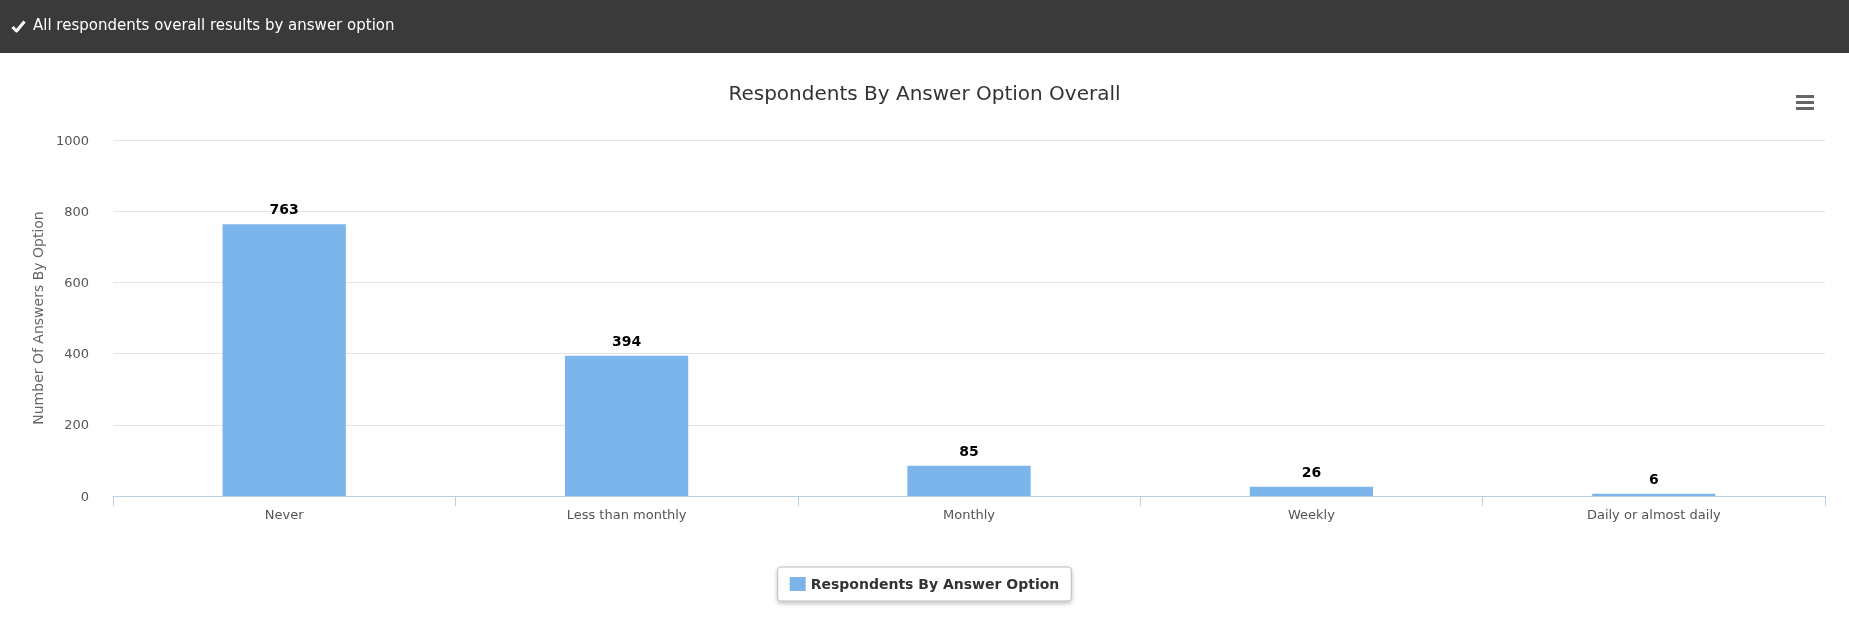 This screenshot has height=621, width=1849. What do you see at coordinates (84, 496) in the screenshot?
I see `y-tick-label: 0` at bounding box center [84, 496].